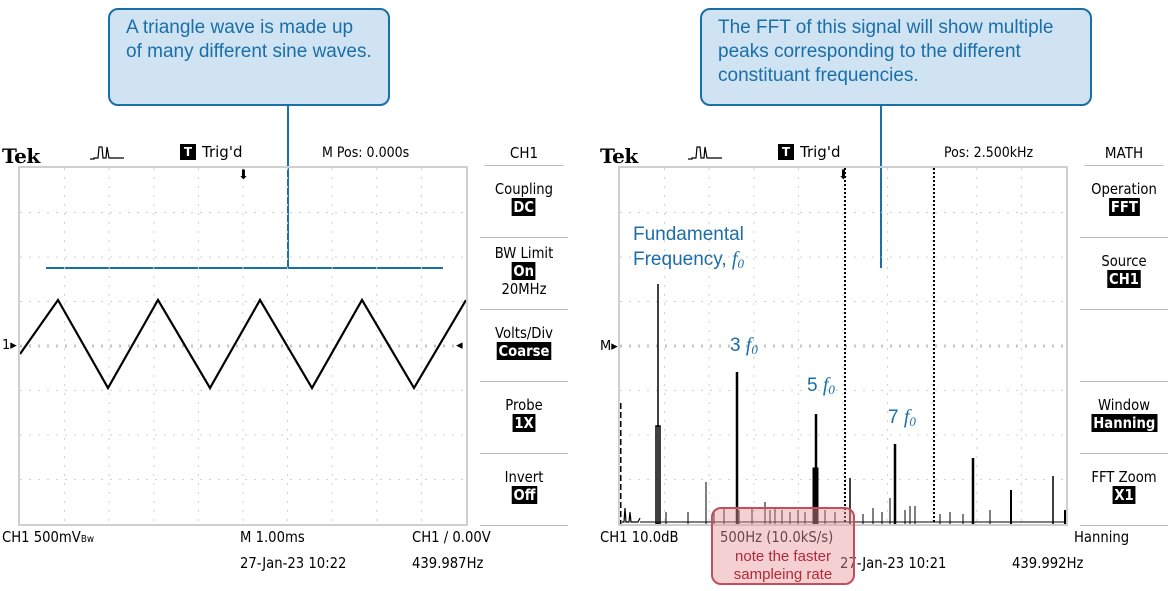  I want to click on fft-position: Pos: 2.500kHz, so click(989, 153).